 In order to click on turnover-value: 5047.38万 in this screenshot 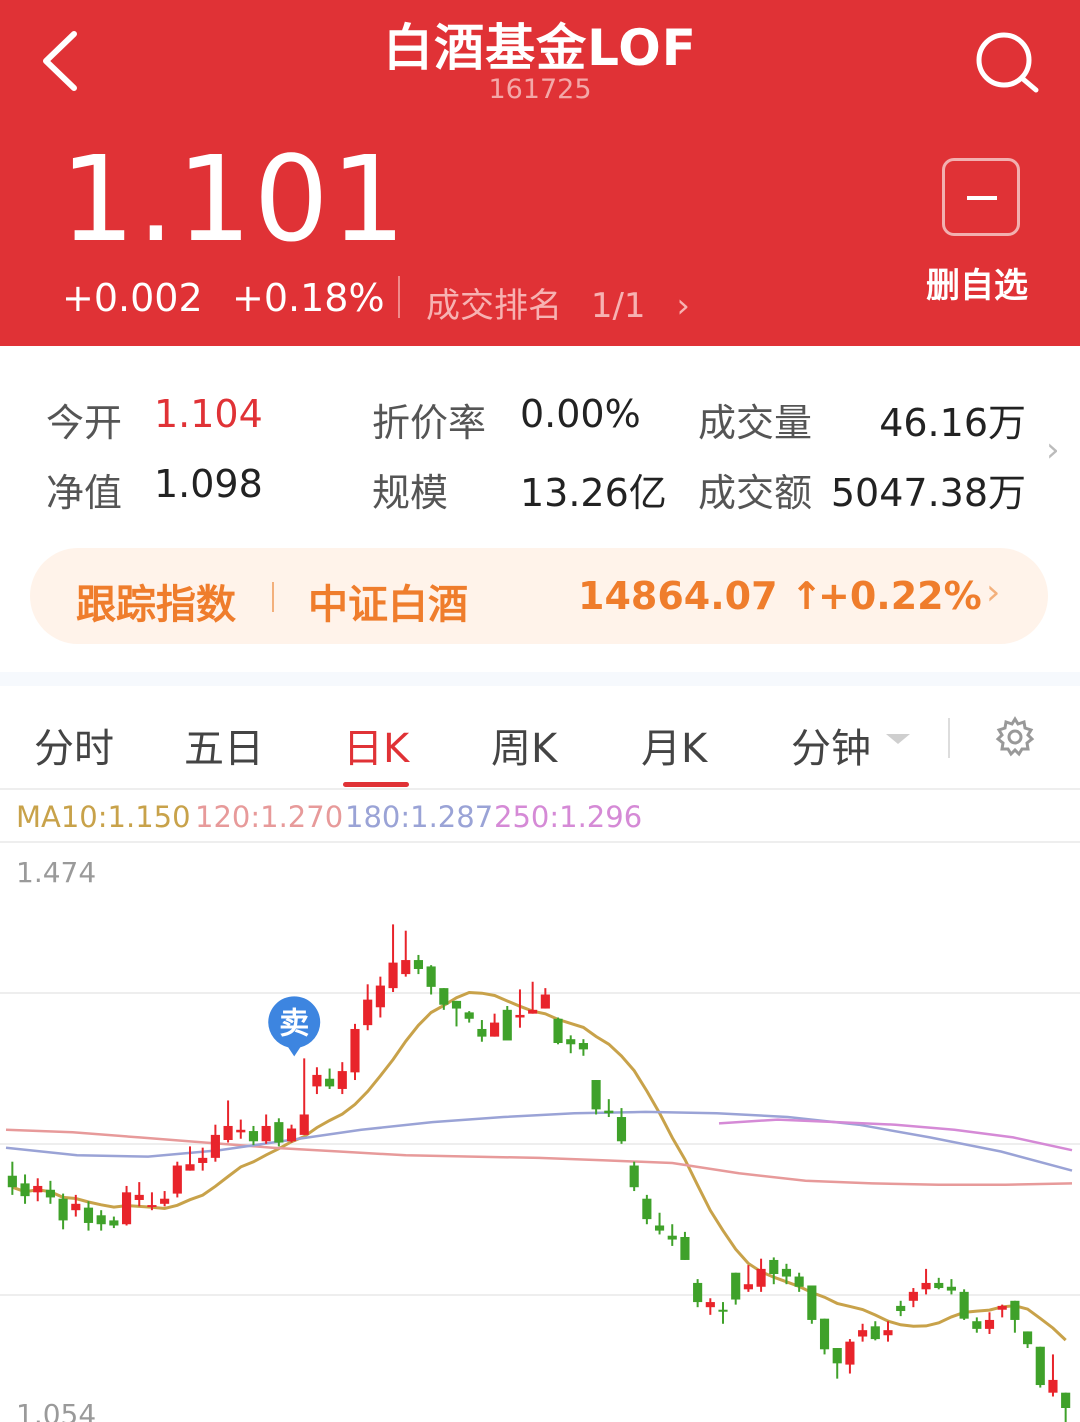, I will do `click(928, 493)`.